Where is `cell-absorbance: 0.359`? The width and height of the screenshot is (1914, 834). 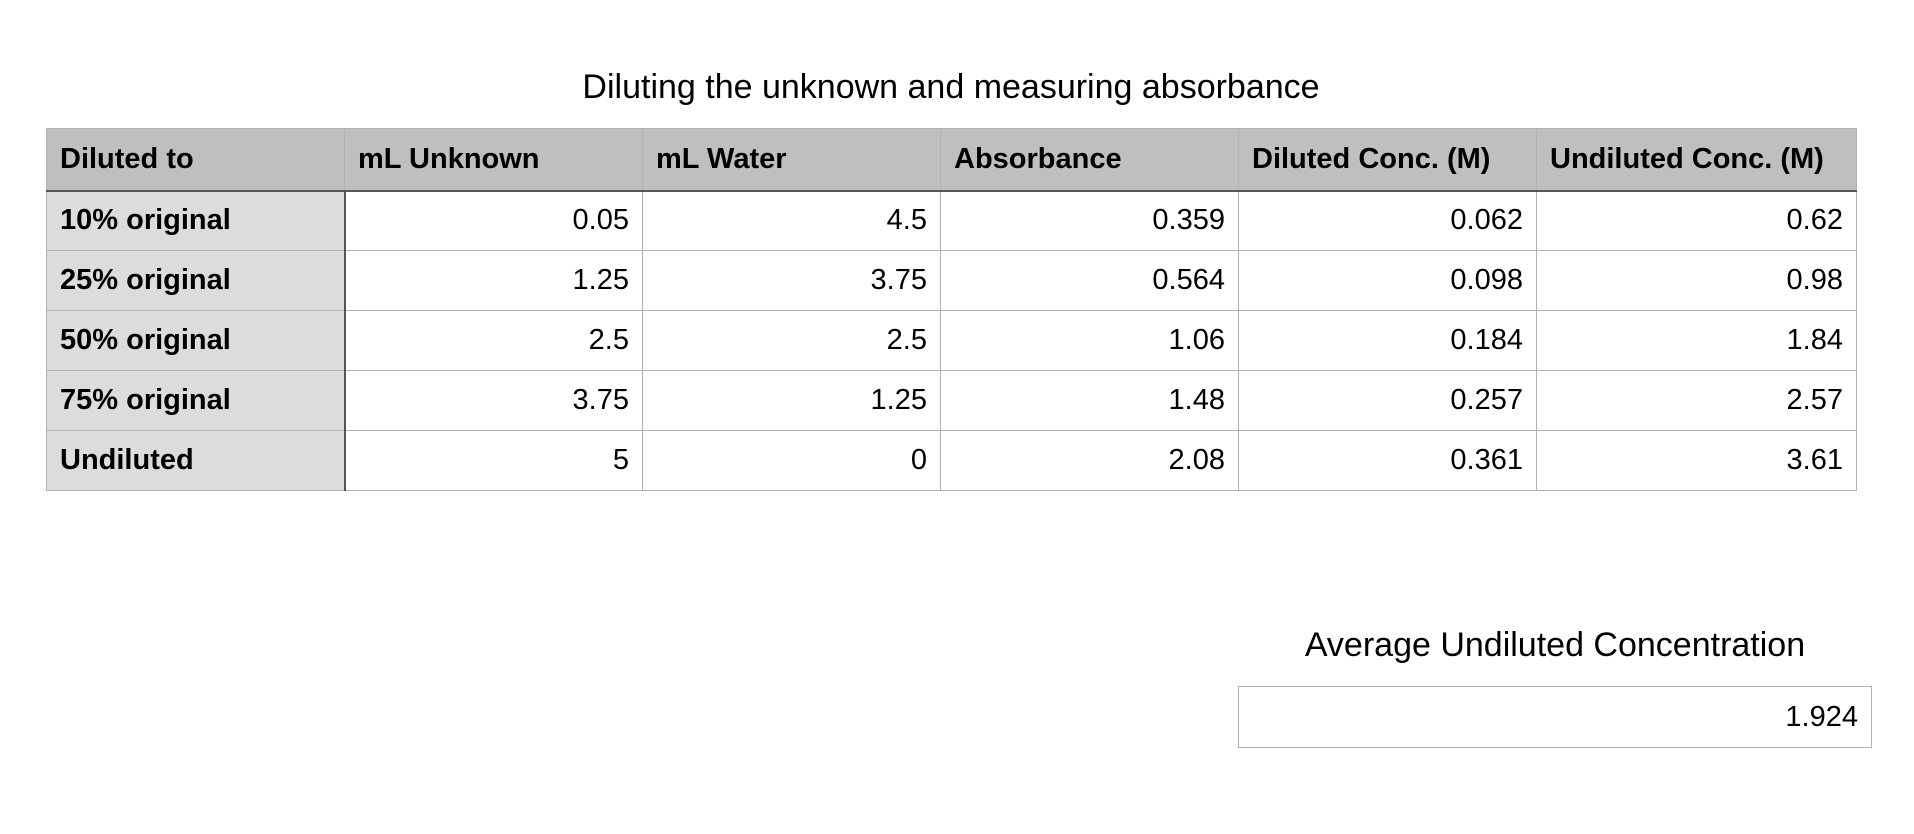
cell-absorbance: 0.359 is located at coordinates (1089, 220).